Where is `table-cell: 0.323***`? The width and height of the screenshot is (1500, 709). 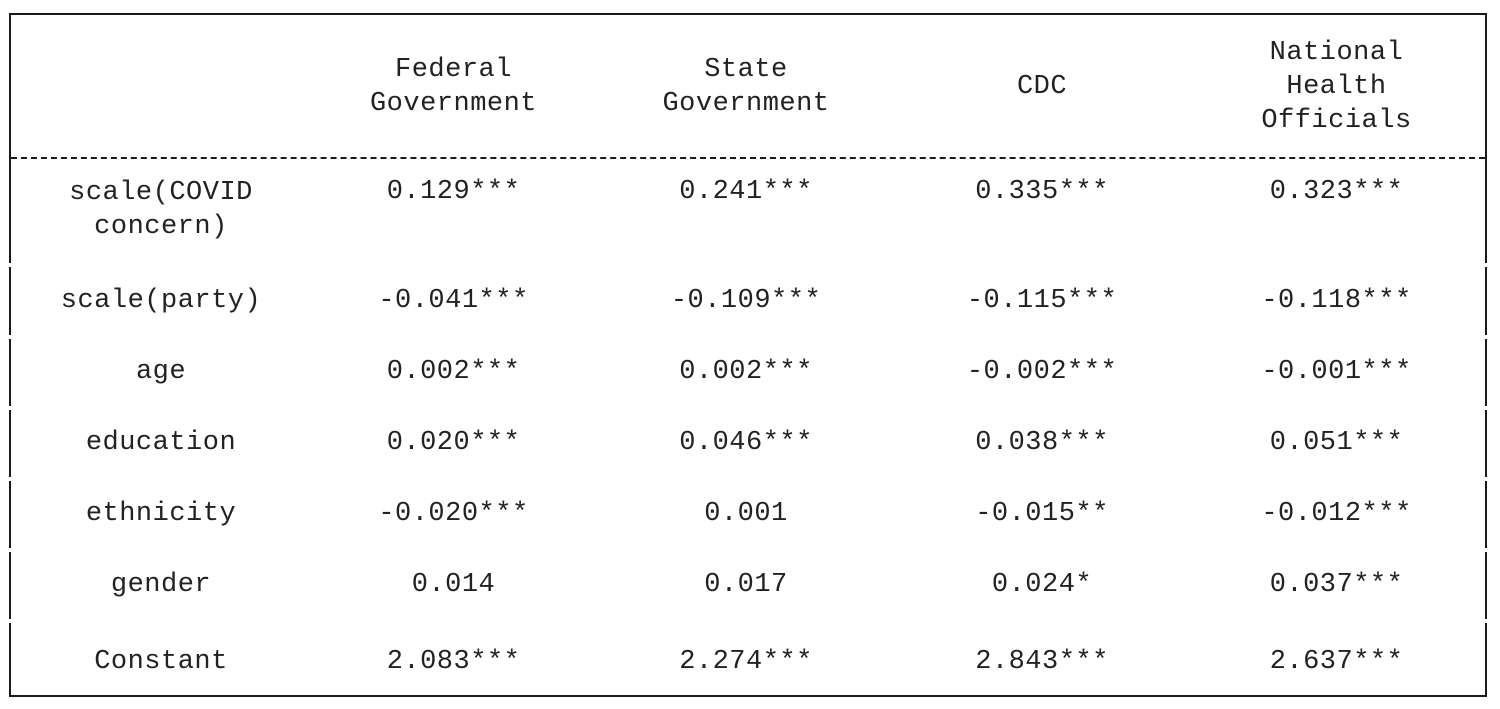 table-cell: 0.323*** is located at coordinates (1336, 192).